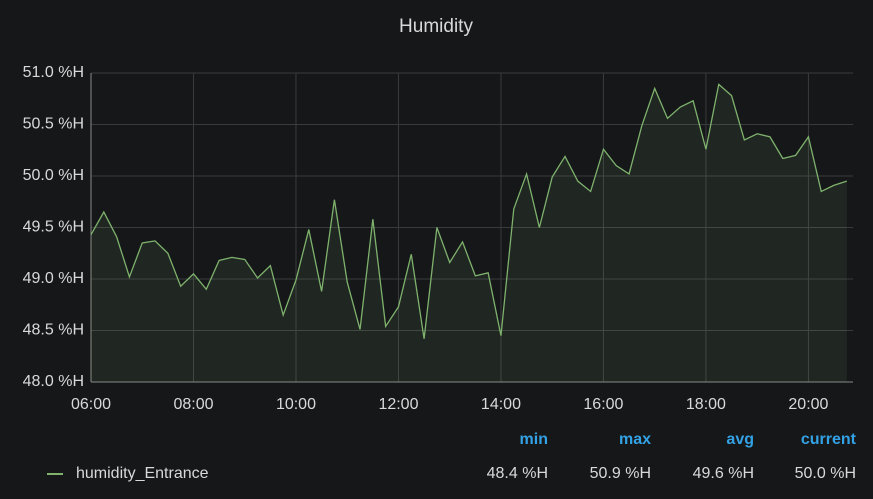  Describe the element at coordinates (296, 404) in the screenshot. I see `x-tick-label: 10:00` at that location.